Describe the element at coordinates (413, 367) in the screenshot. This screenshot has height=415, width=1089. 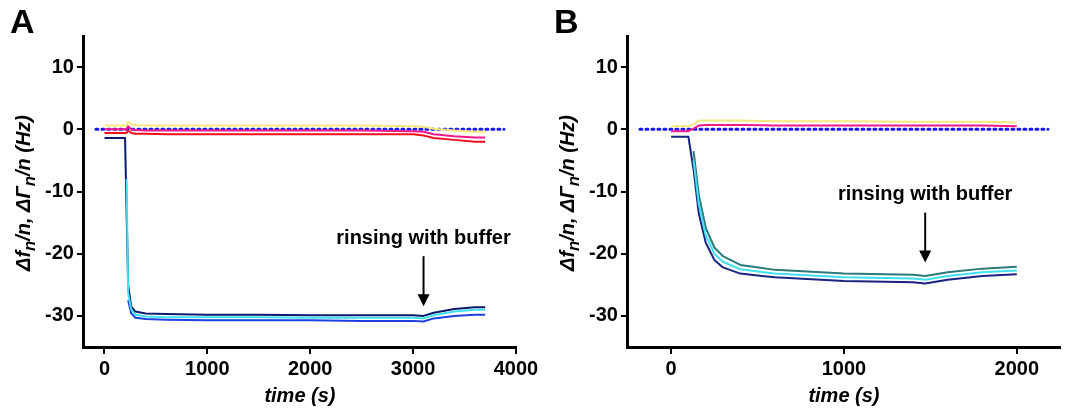
I see `x-tick-label: 3000` at that location.